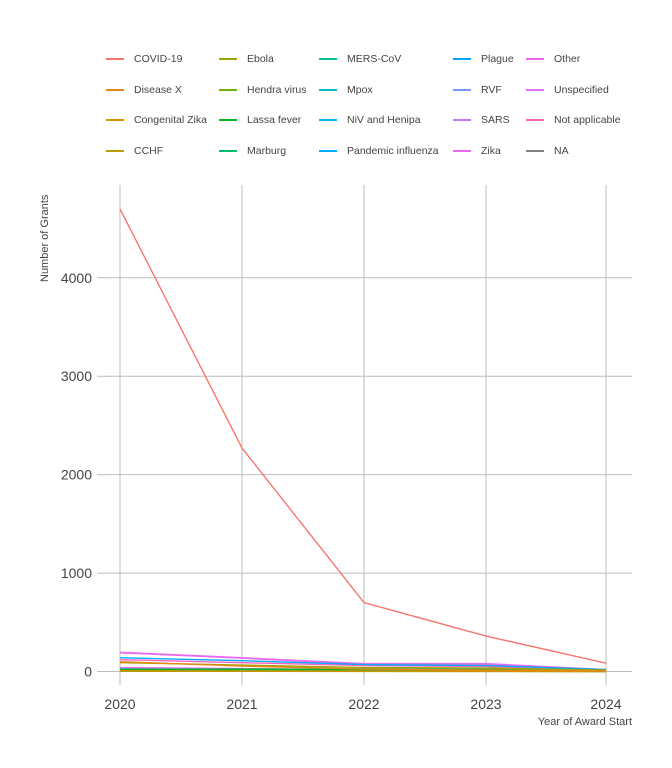  Describe the element at coordinates (587, 120) in the screenshot. I see `legend-label: Not applicable` at that location.